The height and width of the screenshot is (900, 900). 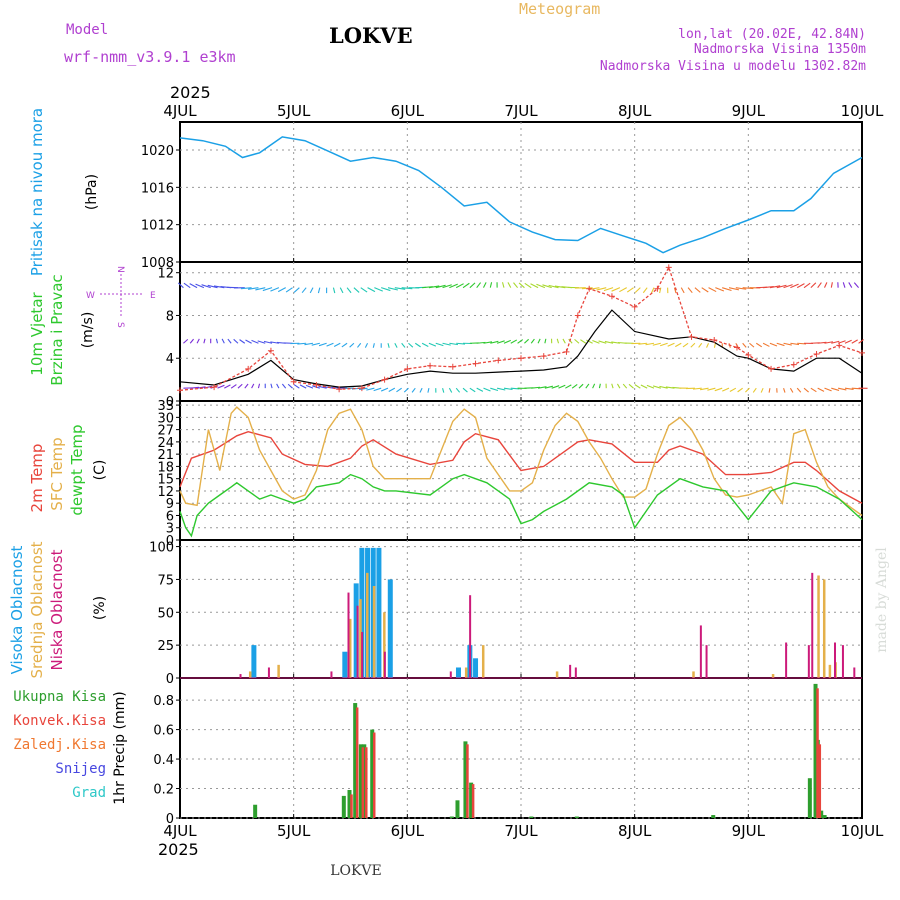 I want to click on compass-east: E, so click(x=153, y=296).